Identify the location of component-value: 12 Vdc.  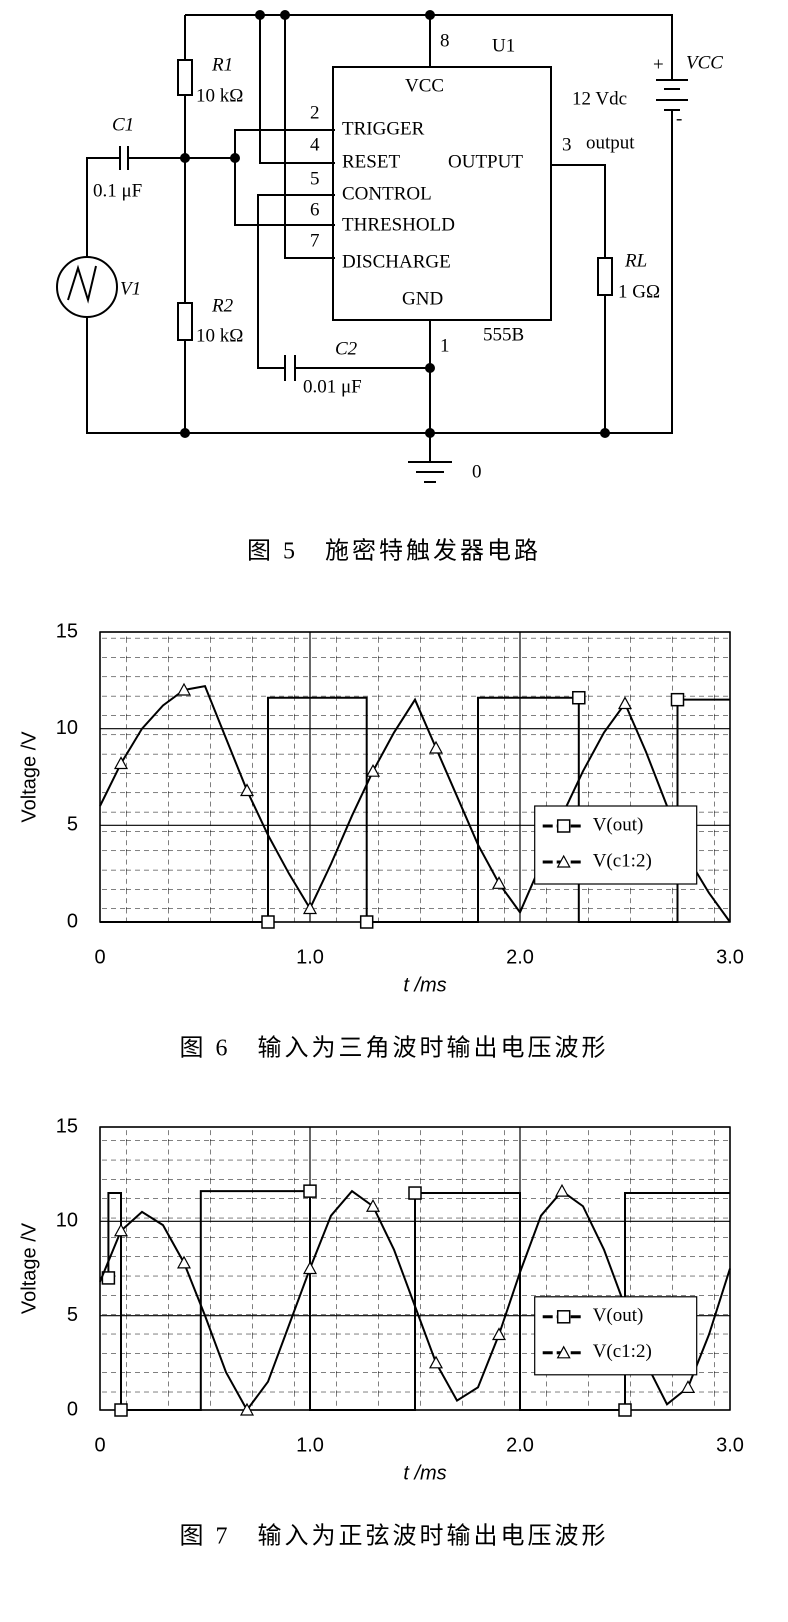
(599, 98).